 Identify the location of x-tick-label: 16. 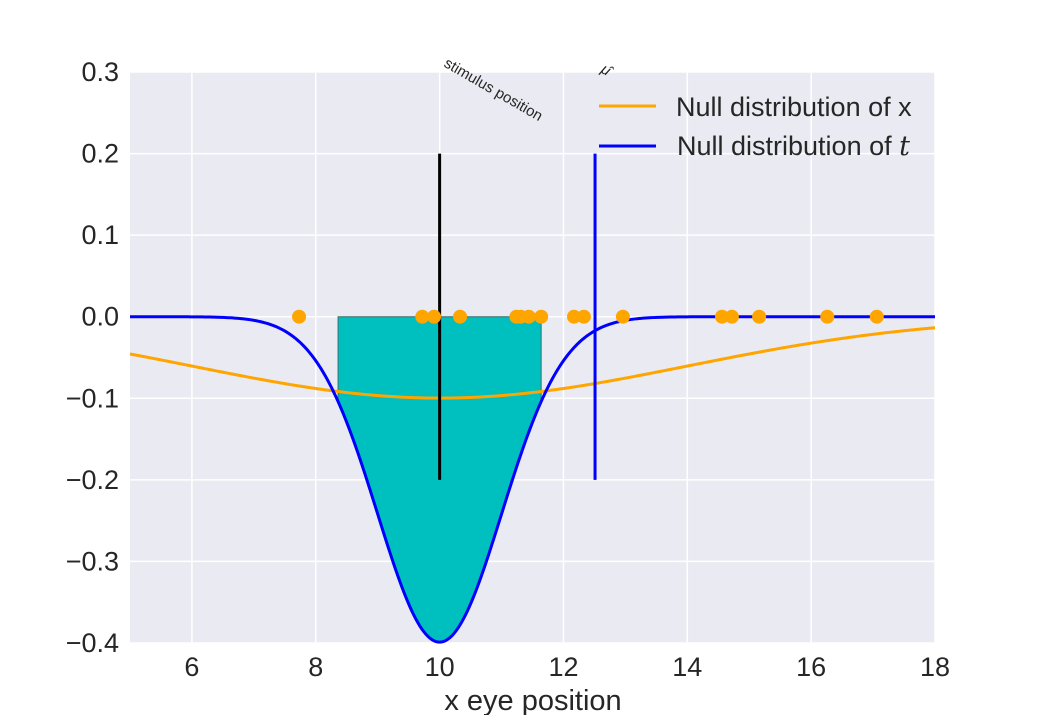
(811, 667).